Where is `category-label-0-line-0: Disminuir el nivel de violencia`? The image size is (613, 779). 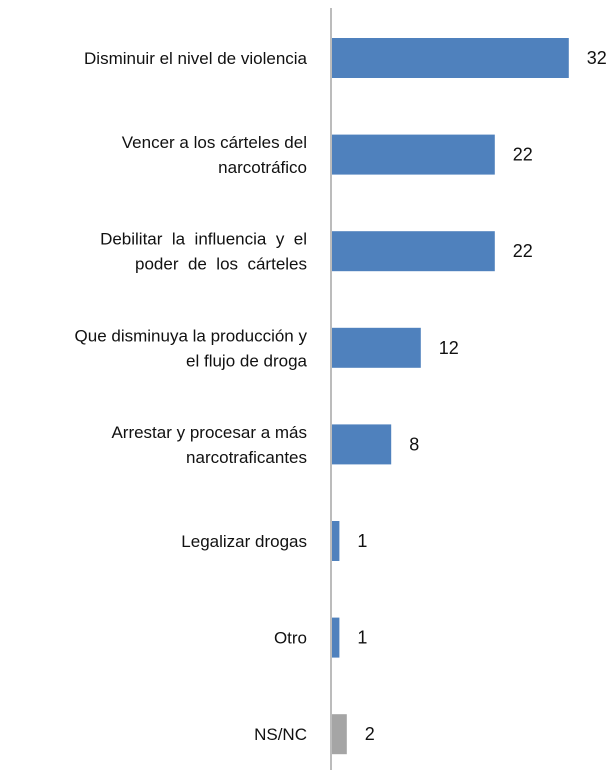 category-label-0-line-0: Disminuir el nivel de violencia is located at coordinates (196, 58).